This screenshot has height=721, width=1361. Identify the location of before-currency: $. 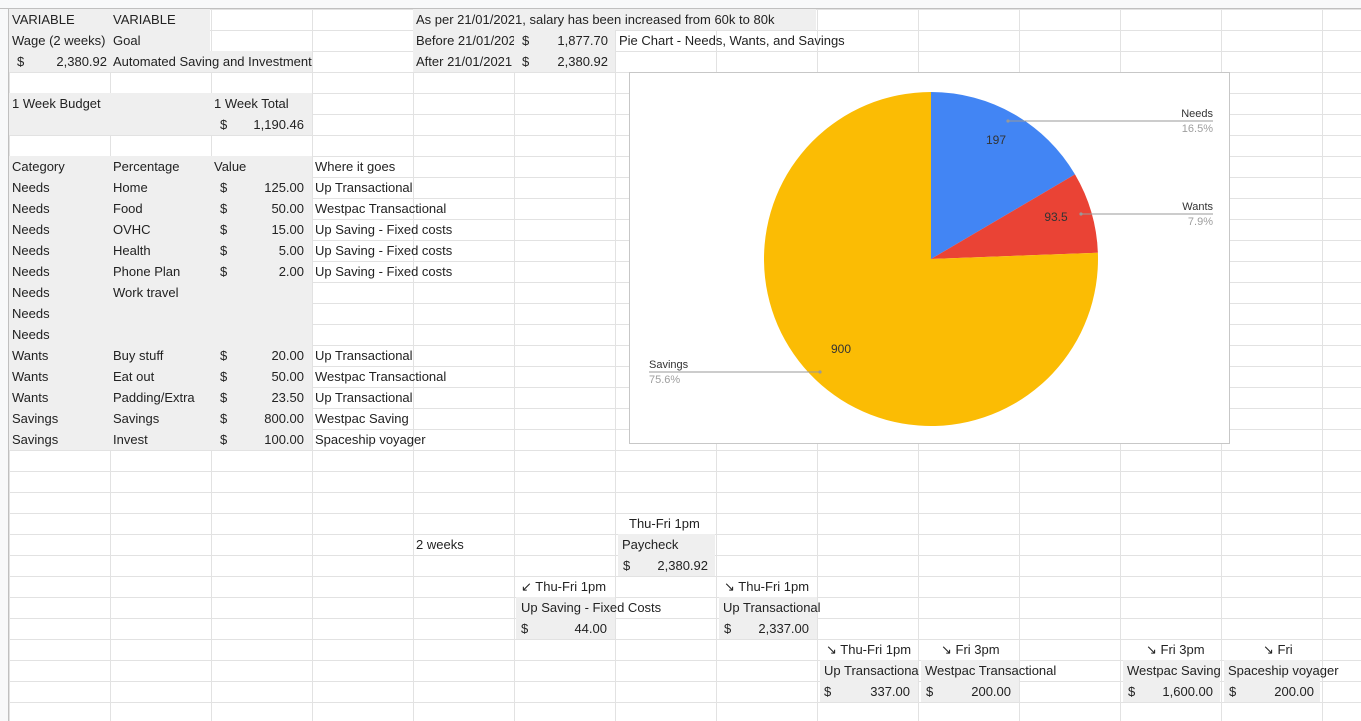
(526, 40).